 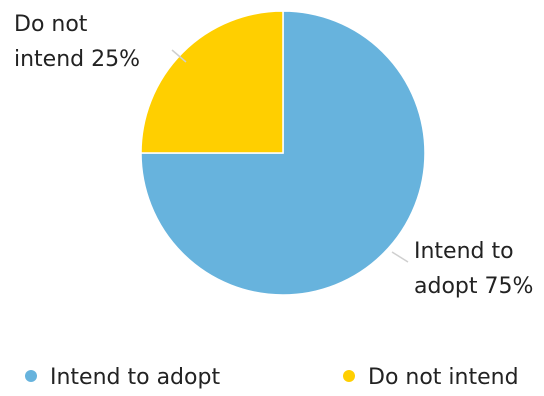 I want to click on slice-label-intend-to-adopt: Intend to adopt 75%, so click(x=473, y=269).